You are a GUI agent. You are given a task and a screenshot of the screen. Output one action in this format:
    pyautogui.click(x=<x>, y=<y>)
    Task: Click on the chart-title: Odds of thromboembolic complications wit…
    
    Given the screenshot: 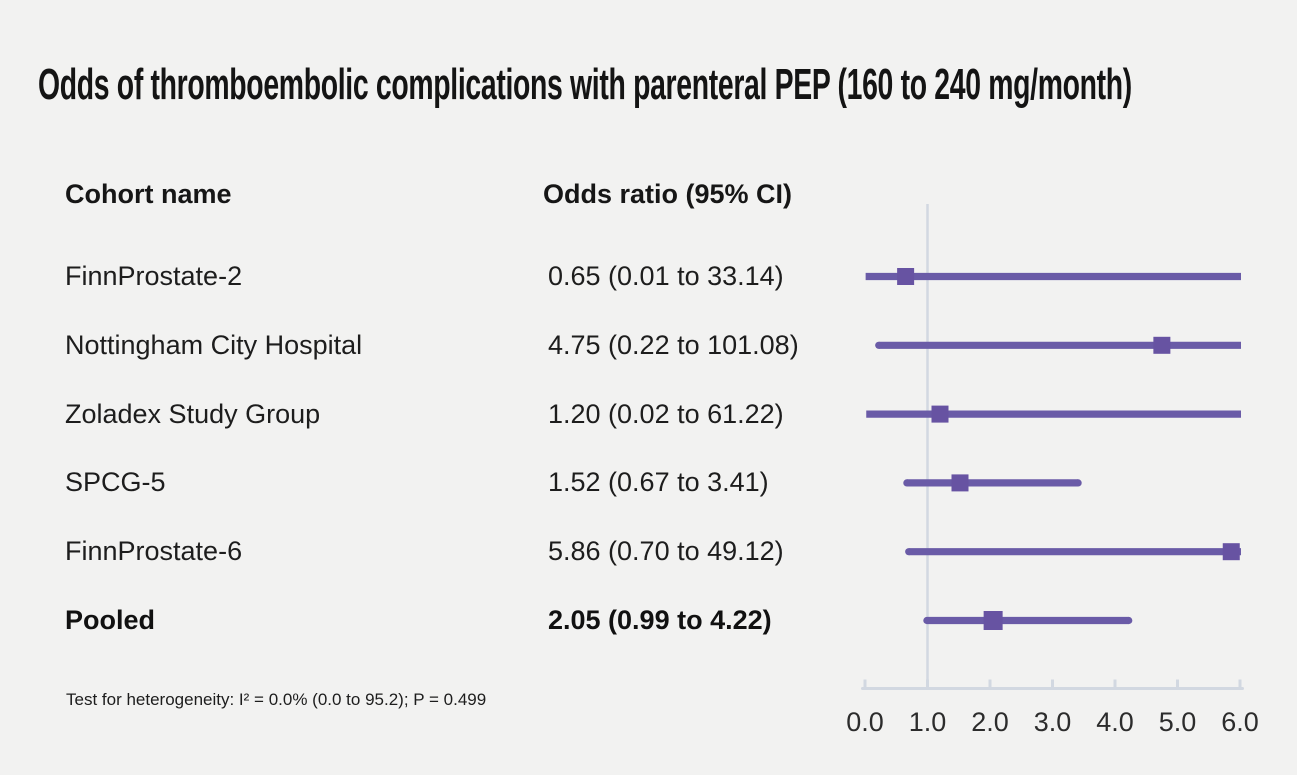 What is the action you would take?
    pyautogui.click(x=585, y=84)
    